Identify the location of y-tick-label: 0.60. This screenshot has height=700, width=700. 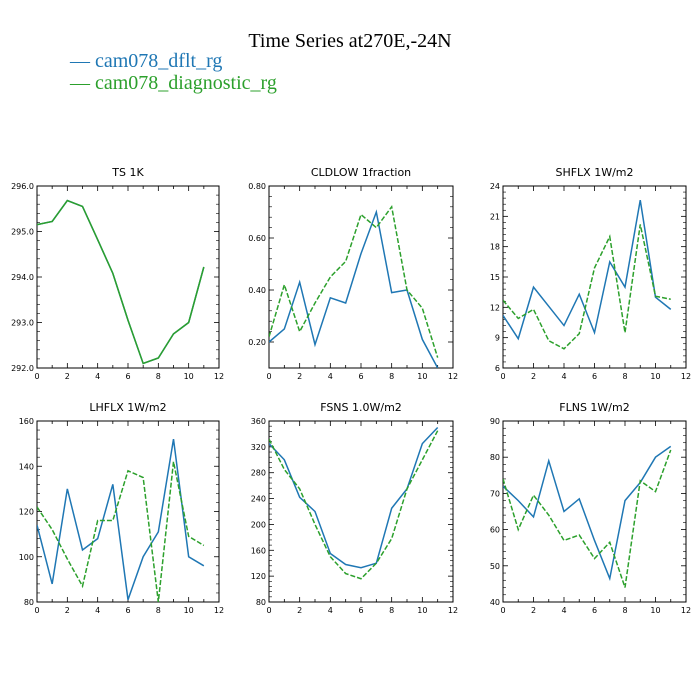
(257, 238).